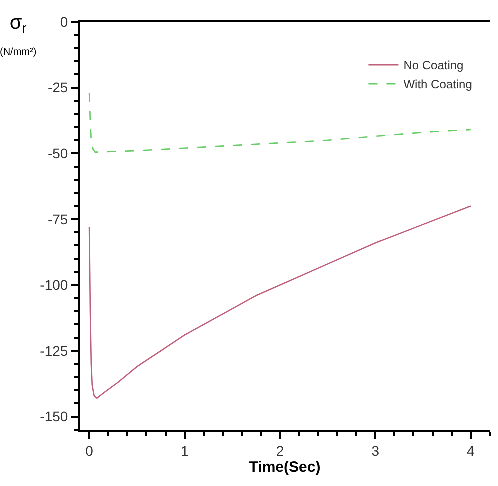 The image size is (498, 486). Describe the element at coordinates (438, 85) in the screenshot. I see `legend-label: With Coating` at that location.